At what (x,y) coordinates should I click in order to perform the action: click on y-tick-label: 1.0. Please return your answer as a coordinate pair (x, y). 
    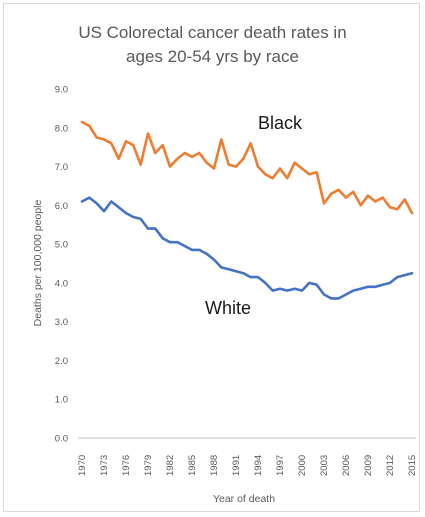
    Looking at the image, I should click on (61, 400).